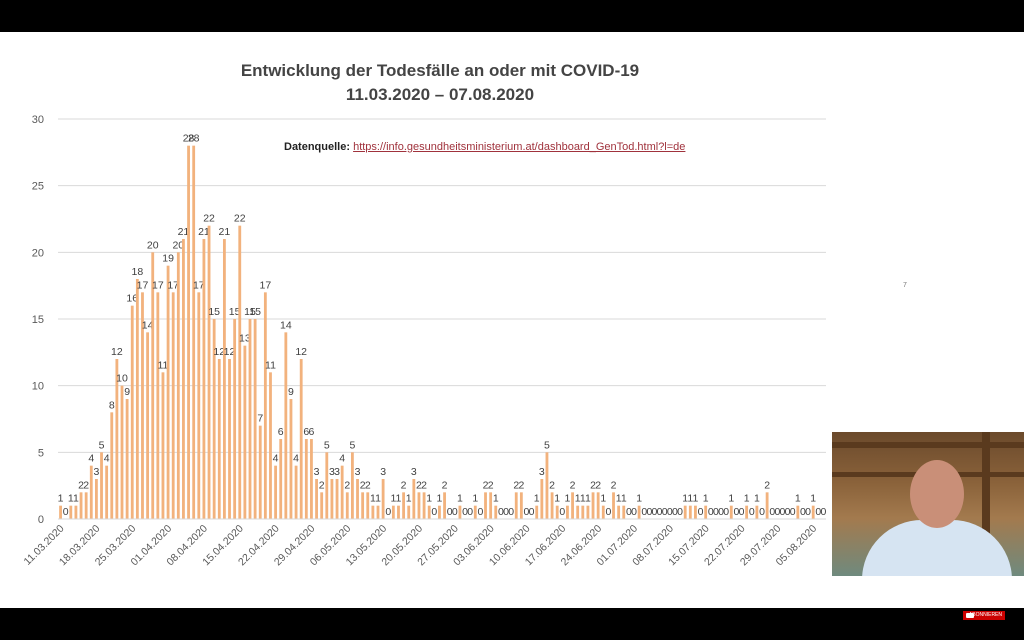 This screenshot has height=640, width=1024. What do you see at coordinates (547, 445) in the screenshot?
I see `data-label: 5` at bounding box center [547, 445].